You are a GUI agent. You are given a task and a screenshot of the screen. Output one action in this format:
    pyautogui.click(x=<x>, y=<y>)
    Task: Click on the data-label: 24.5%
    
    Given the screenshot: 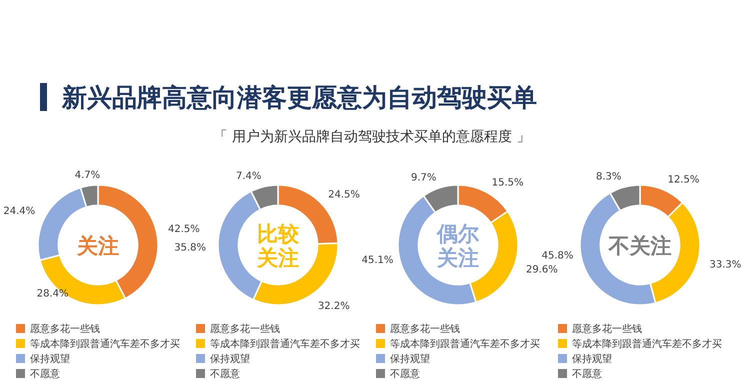 What is the action you would take?
    pyautogui.click(x=344, y=194)
    